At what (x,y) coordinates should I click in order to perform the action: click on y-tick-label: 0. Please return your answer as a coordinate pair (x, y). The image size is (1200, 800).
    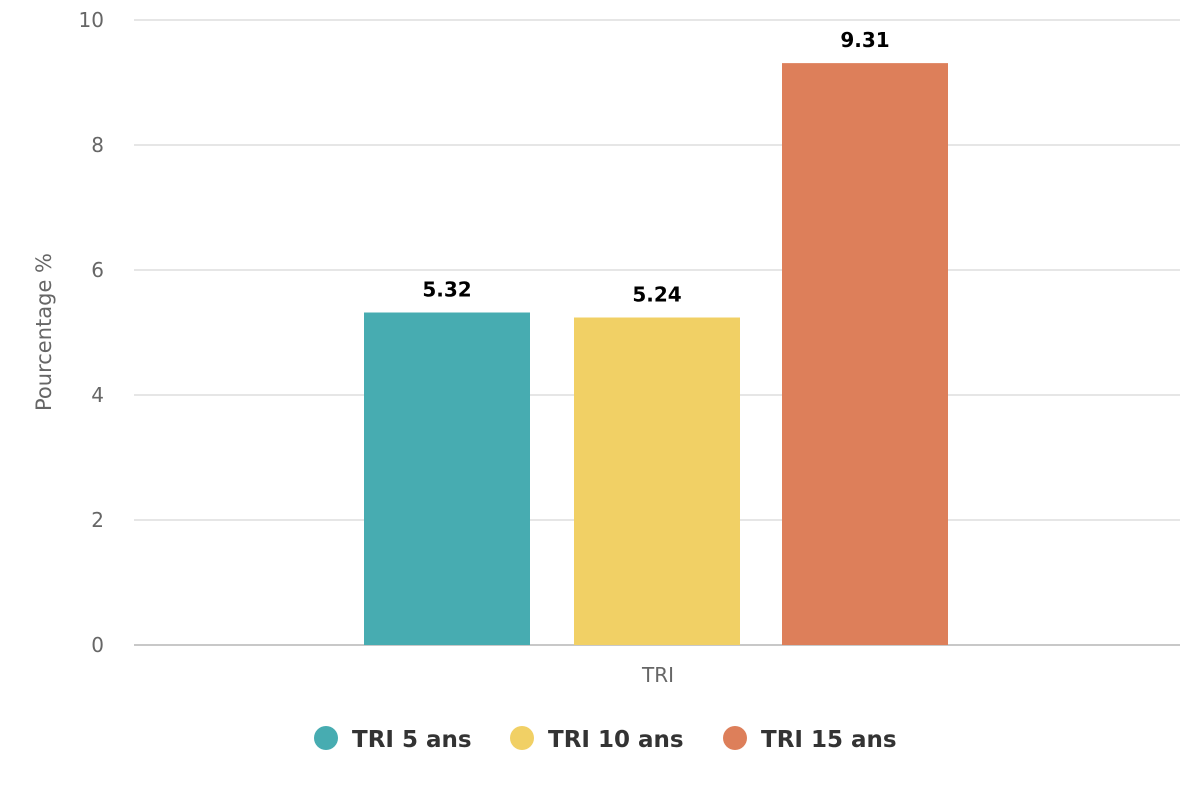
    Looking at the image, I should click on (97, 645).